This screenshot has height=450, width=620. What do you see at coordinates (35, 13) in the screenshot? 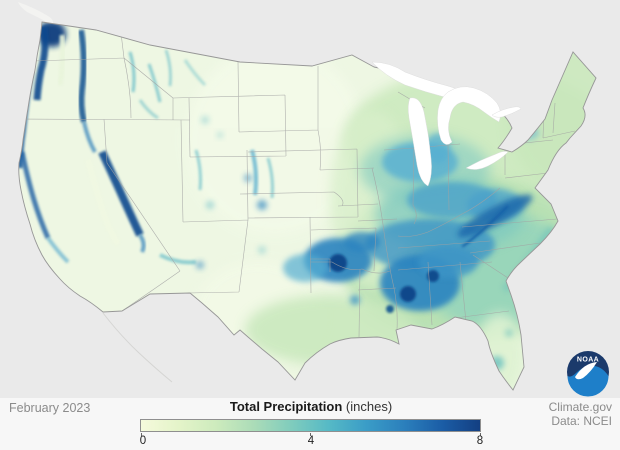
I see `vancouver-island` at bounding box center [35, 13].